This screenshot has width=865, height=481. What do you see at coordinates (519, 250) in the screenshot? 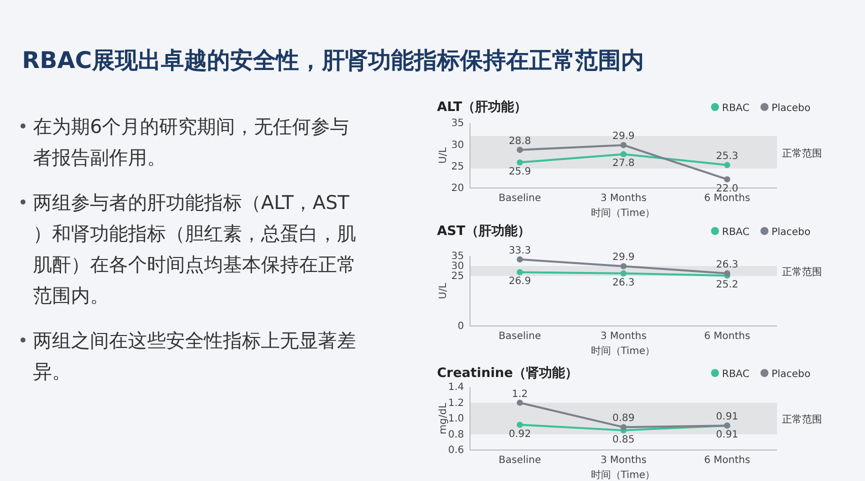
I see `data-label: 33.3` at bounding box center [519, 250].